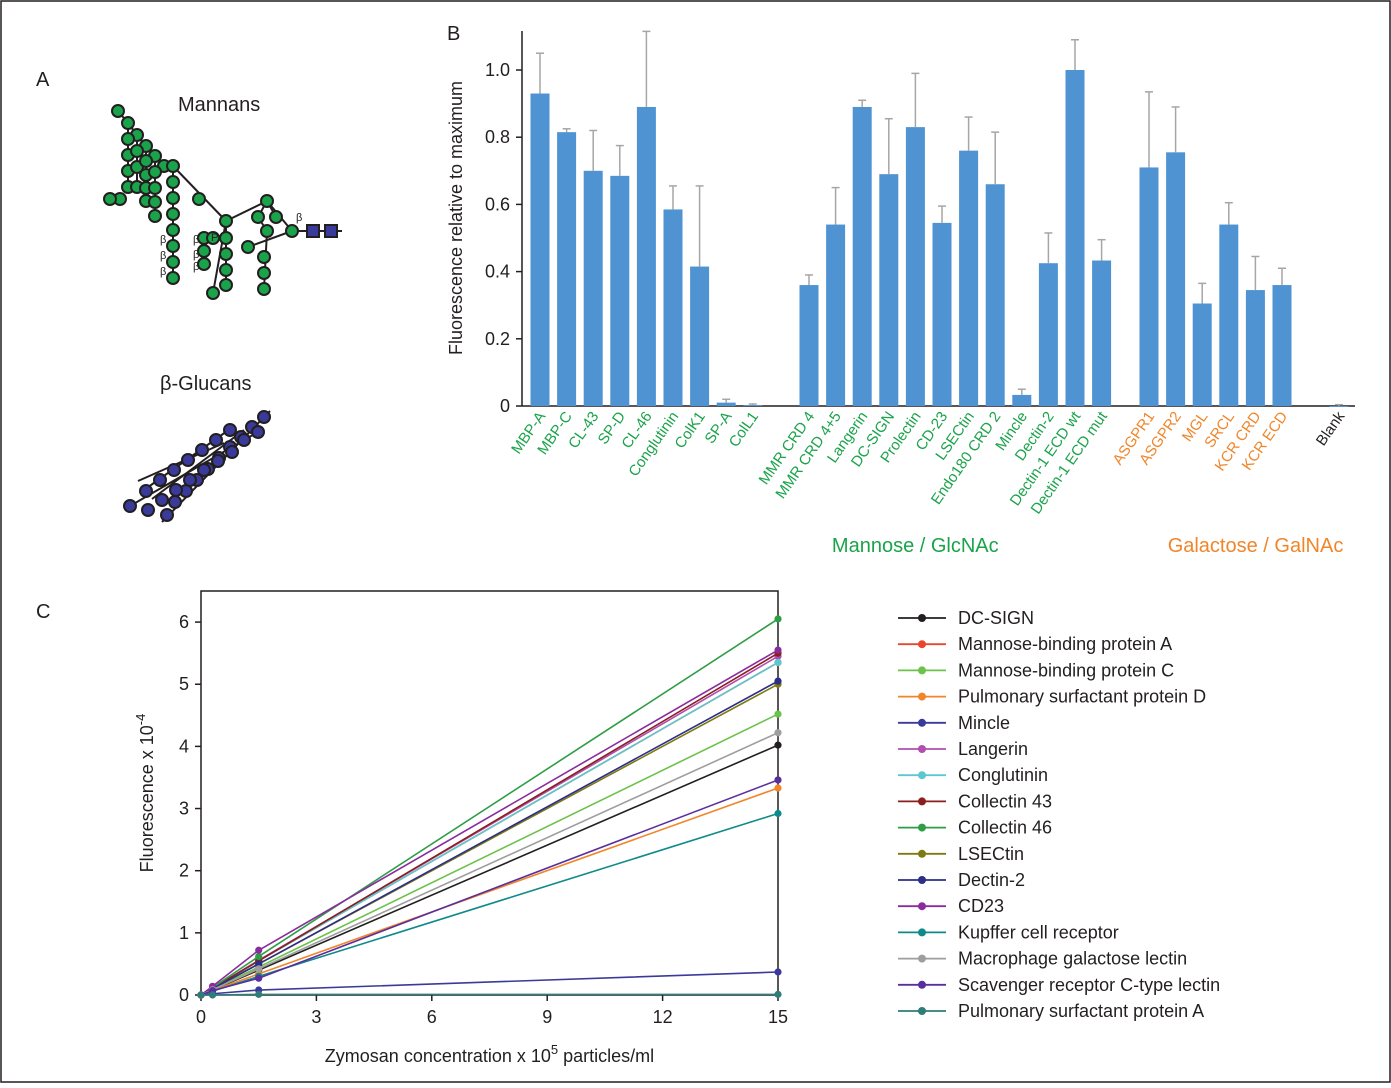 Image resolution: width=1391 pixels, height=1088 pixels. Describe the element at coordinates (184, 933) in the screenshot. I see `y-tick-label: 1` at that location.